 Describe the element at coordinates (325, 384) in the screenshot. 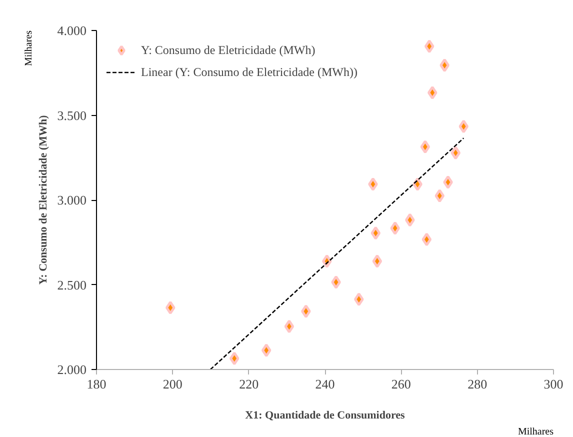

I see `x-tick-label: 240` at that location.